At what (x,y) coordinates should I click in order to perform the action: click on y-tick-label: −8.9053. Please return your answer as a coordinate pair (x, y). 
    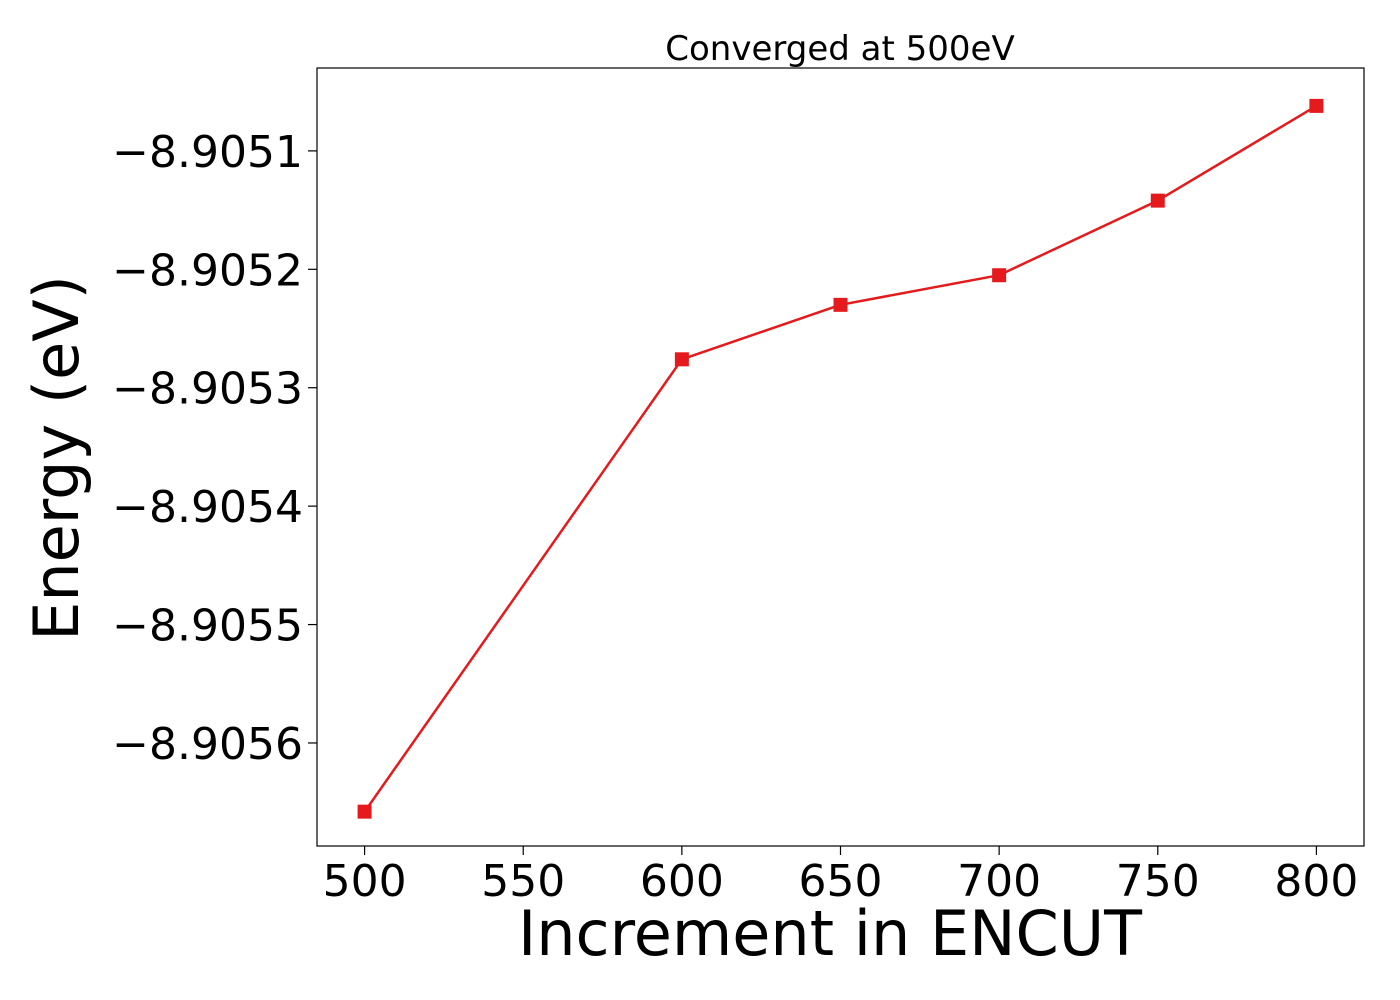
    Looking at the image, I should click on (207, 389).